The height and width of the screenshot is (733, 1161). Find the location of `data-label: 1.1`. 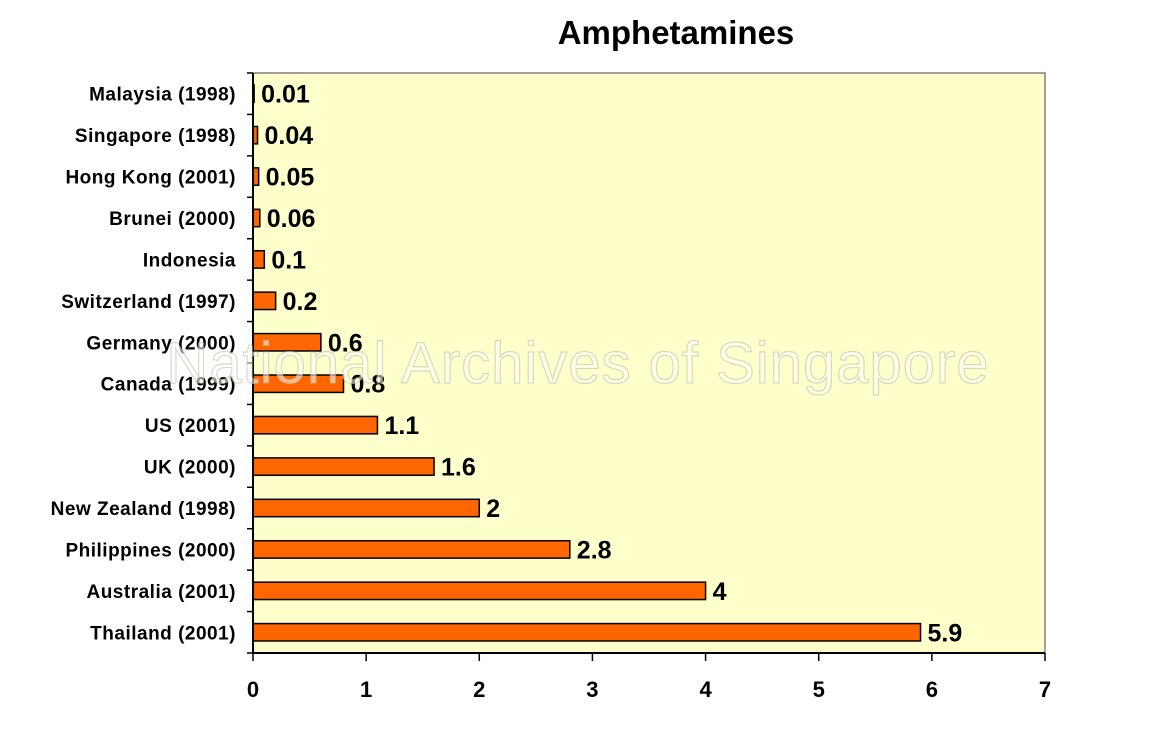

data-label: 1.1 is located at coordinates (401, 426).